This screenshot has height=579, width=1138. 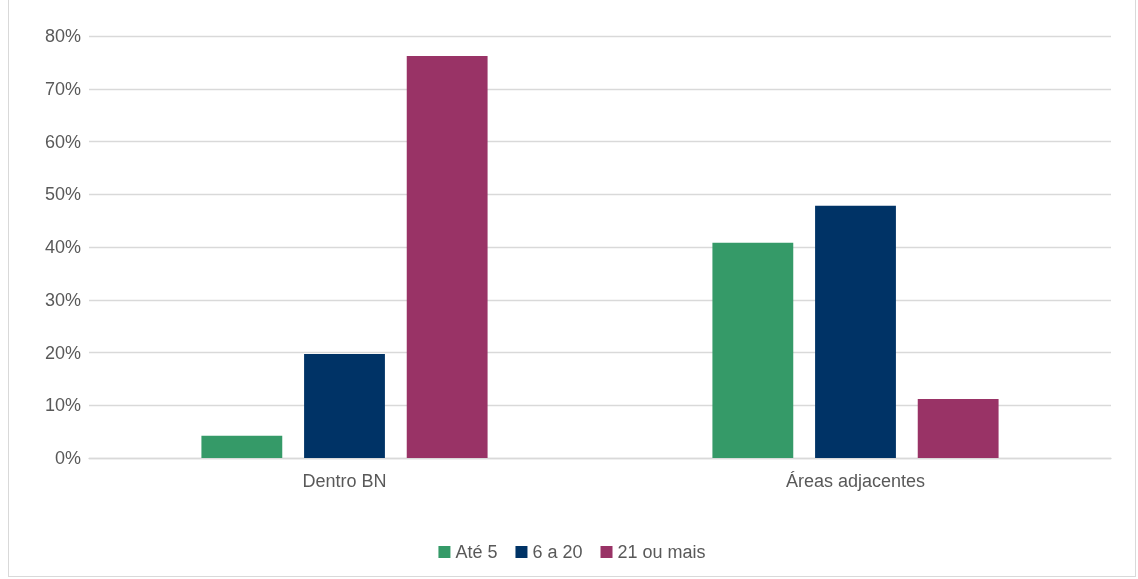 I want to click on x-tick-label: Áreas adjacentes, so click(x=855, y=481).